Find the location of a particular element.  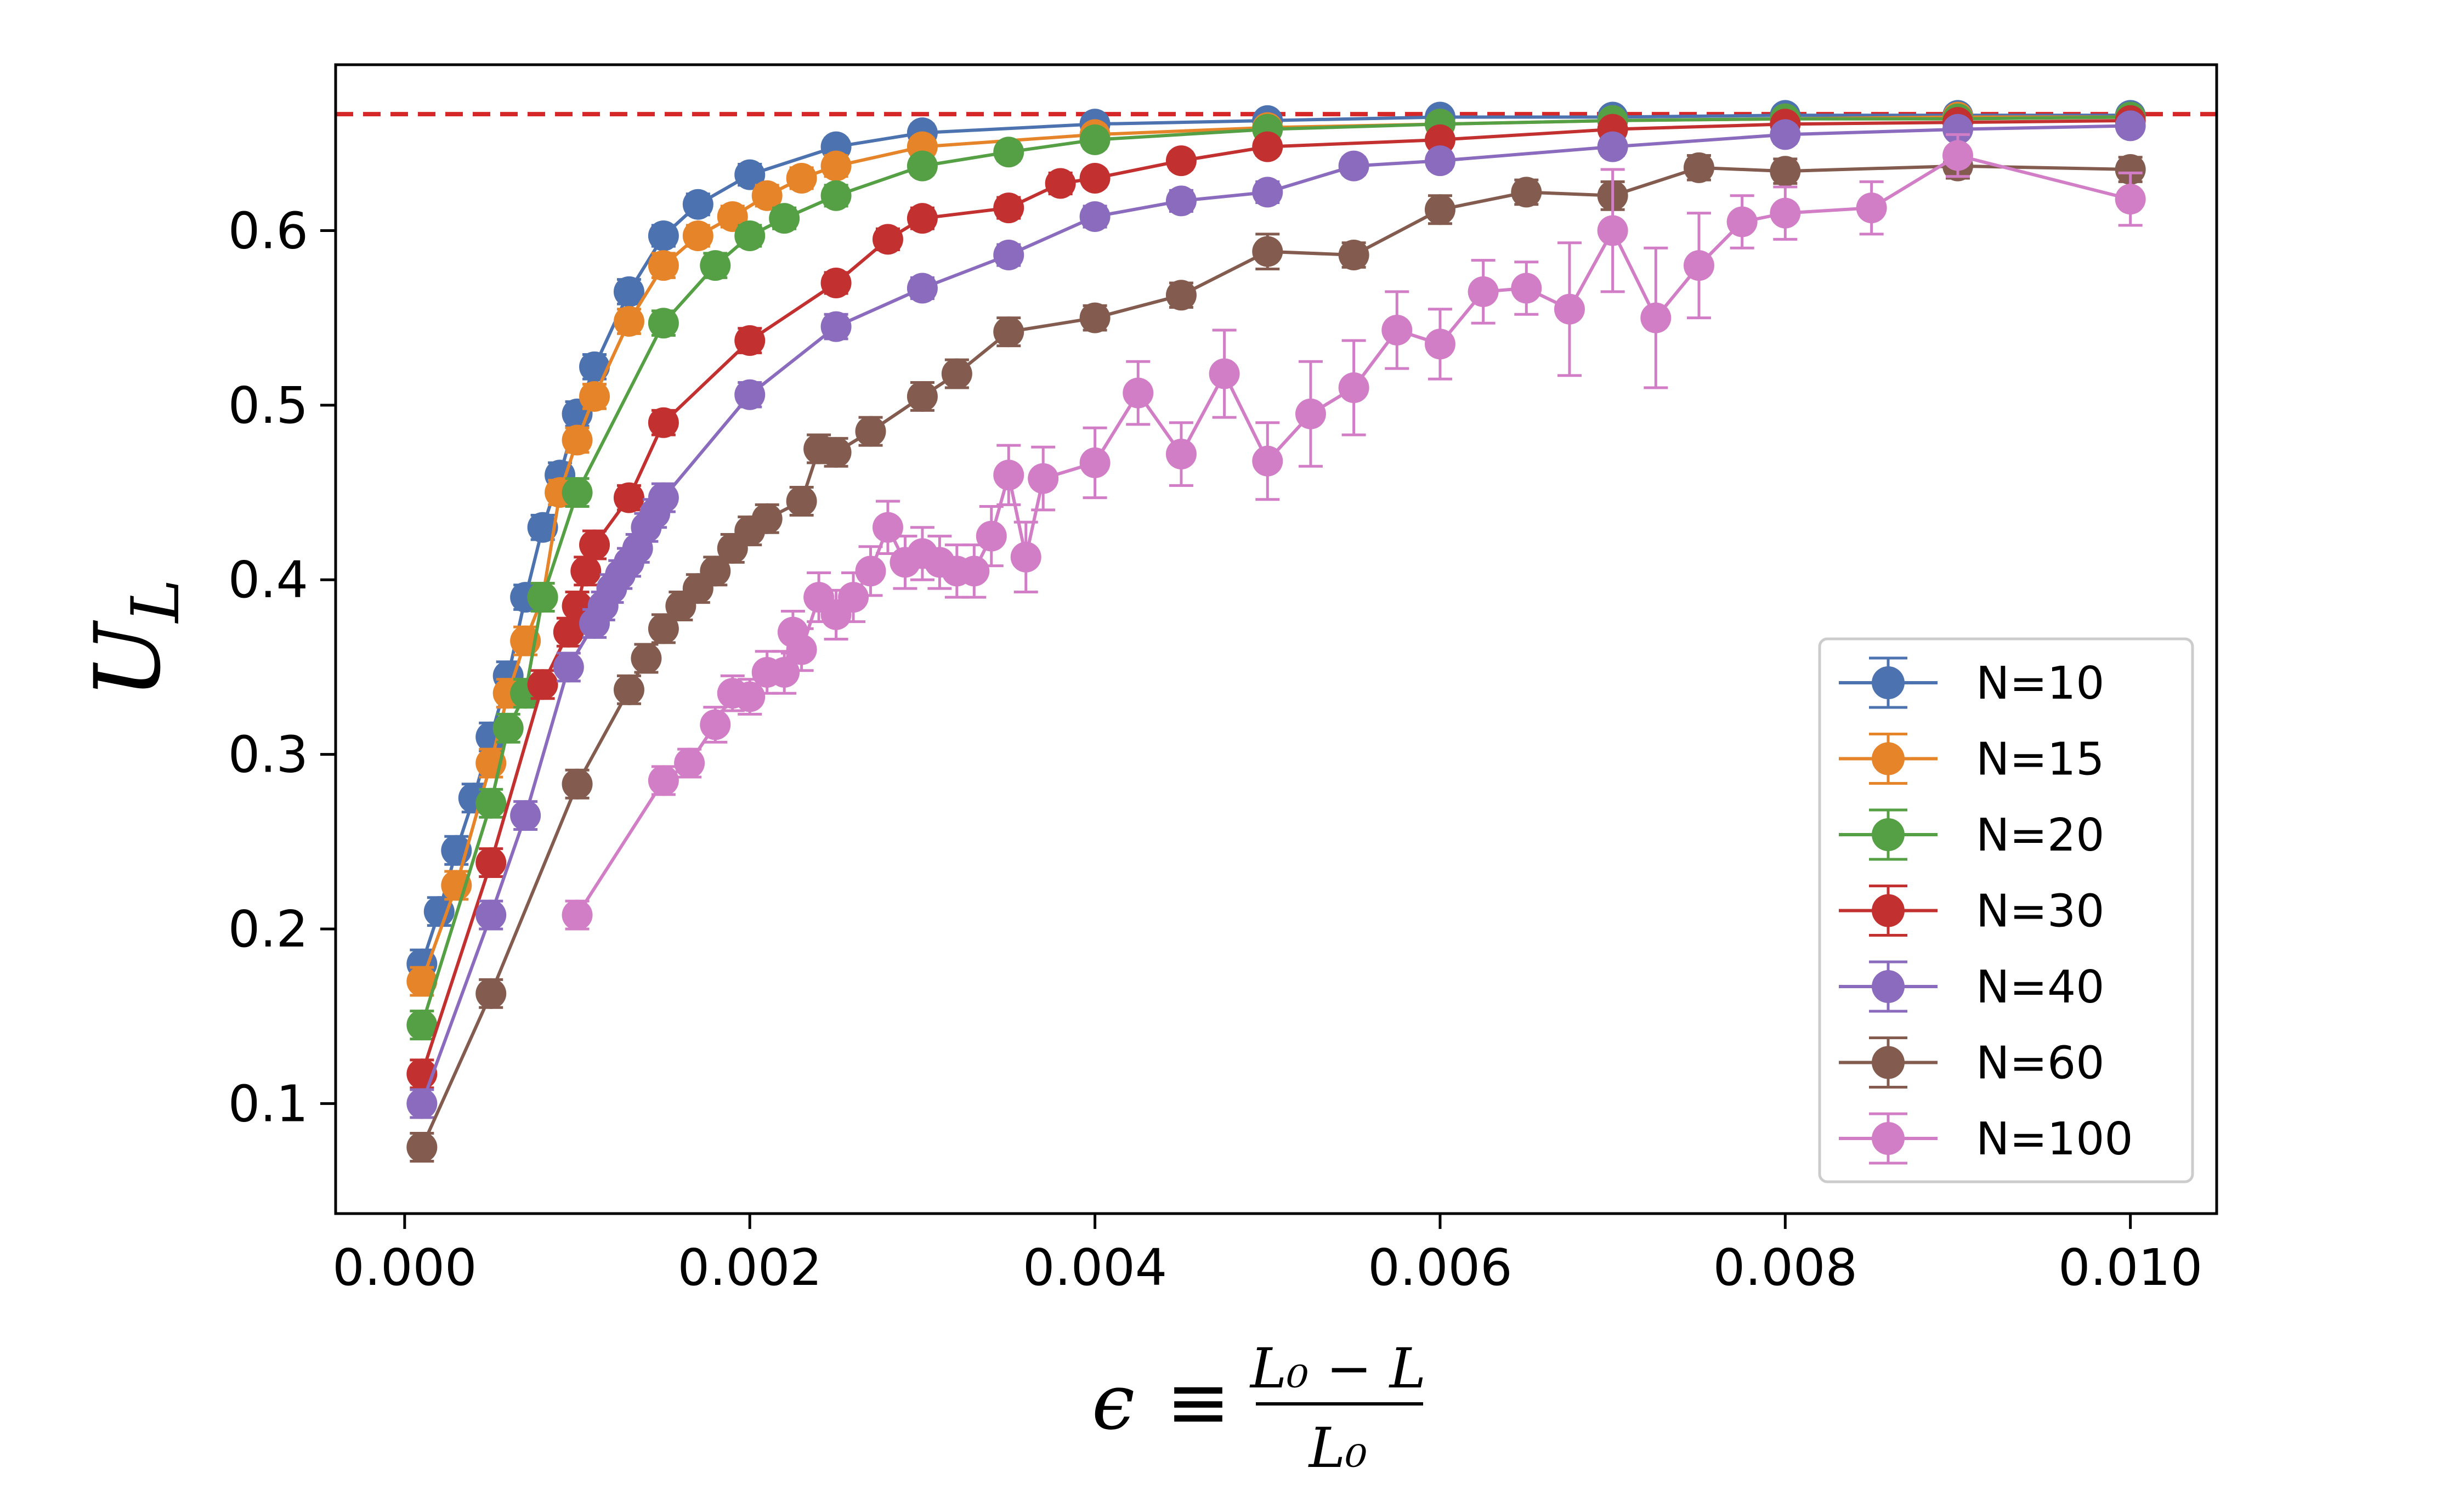

legend-item: N=60 is located at coordinates (1971, 1063).